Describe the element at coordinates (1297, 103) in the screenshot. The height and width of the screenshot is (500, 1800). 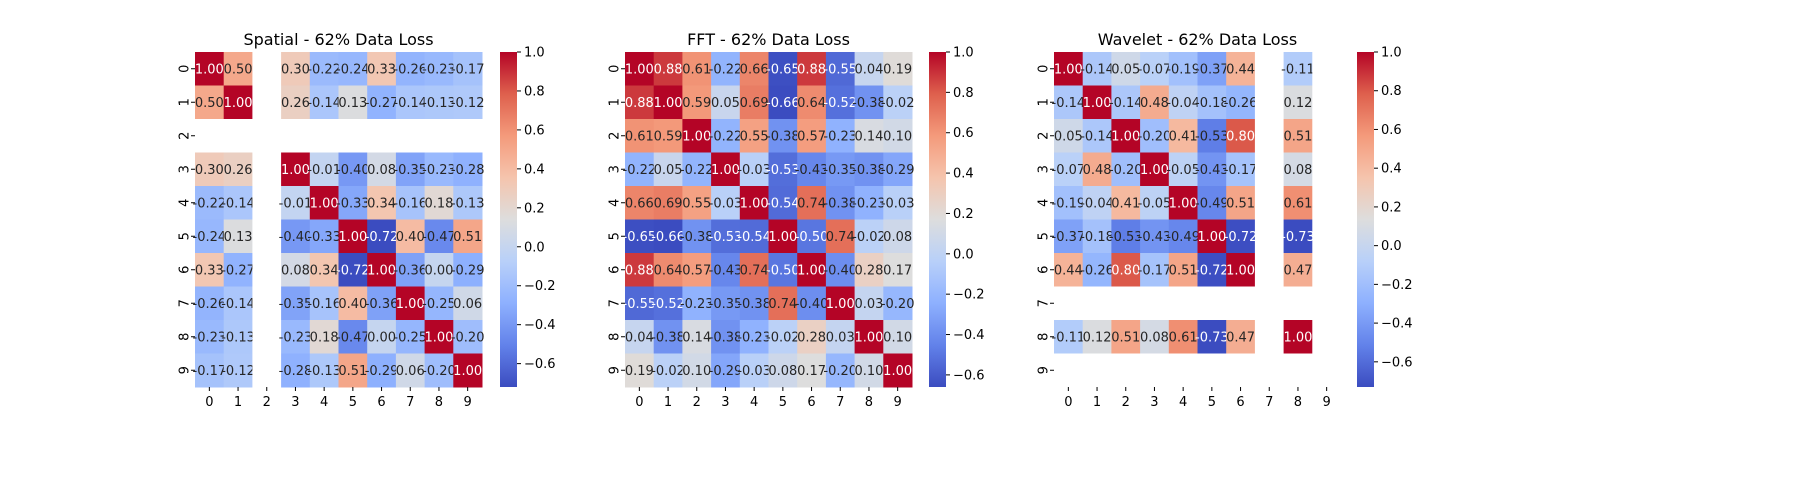
I see `cell-label: 0.12` at that location.